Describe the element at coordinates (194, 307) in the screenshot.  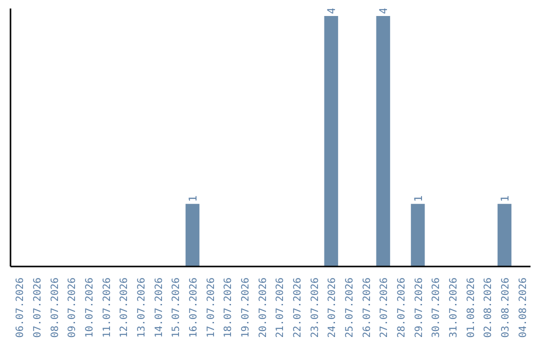
I see `x-tick-label: 16.07.2026` at that location.